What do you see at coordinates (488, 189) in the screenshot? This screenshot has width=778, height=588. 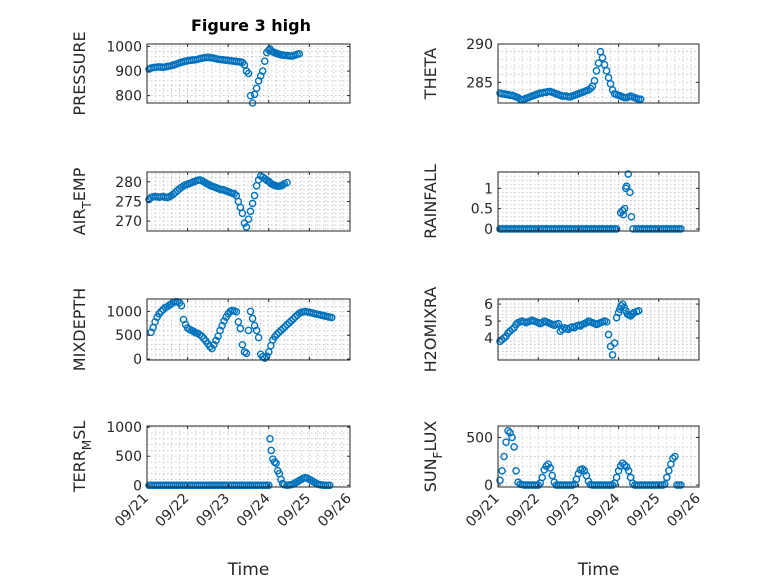 I see `y-tick-label: 1` at bounding box center [488, 189].